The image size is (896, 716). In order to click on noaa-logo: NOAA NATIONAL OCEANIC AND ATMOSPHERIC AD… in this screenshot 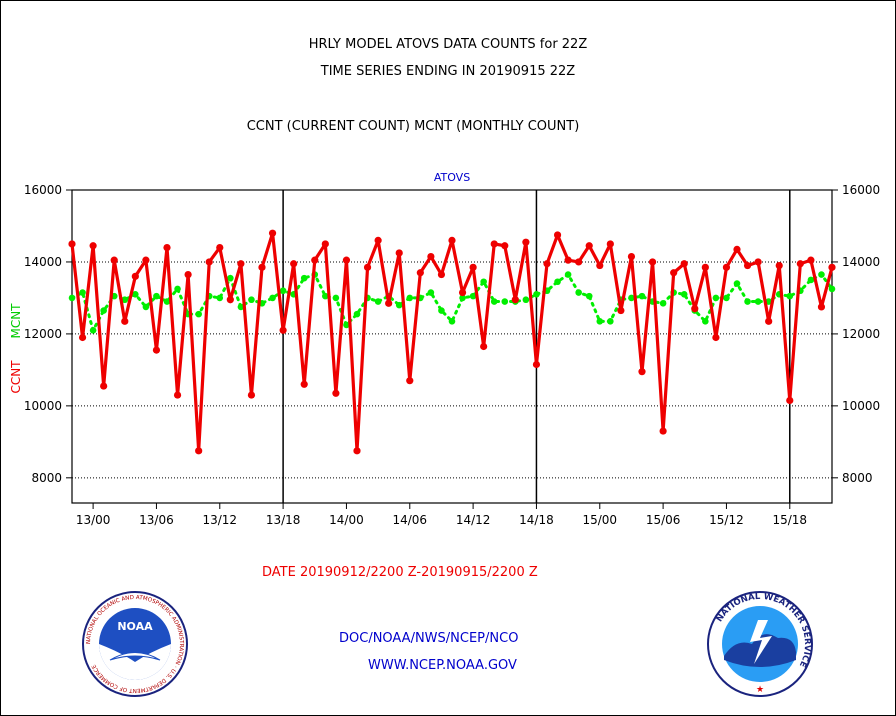, I will do `click(135, 644)`.